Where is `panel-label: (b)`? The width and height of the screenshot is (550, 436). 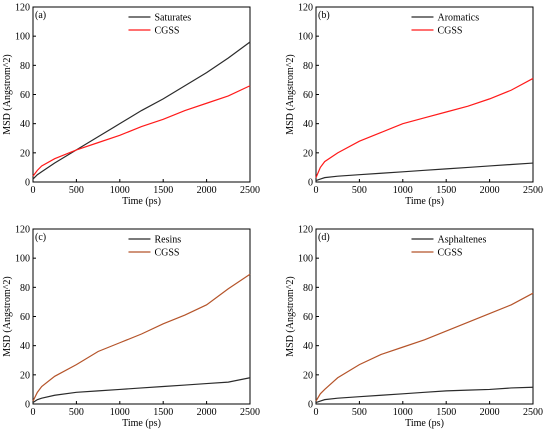 panel-label: (b) is located at coordinates (324, 15).